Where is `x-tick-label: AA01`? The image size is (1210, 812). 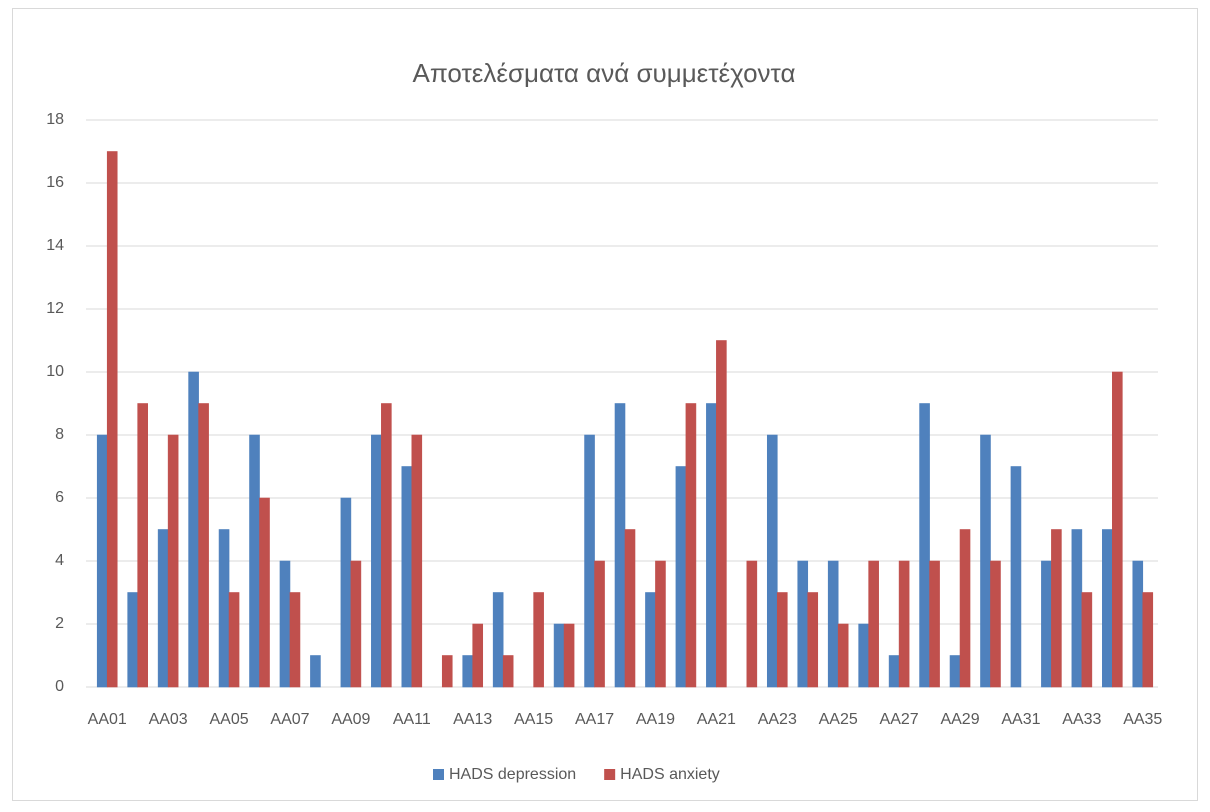 x-tick-label: AA01 is located at coordinates (107, 719).